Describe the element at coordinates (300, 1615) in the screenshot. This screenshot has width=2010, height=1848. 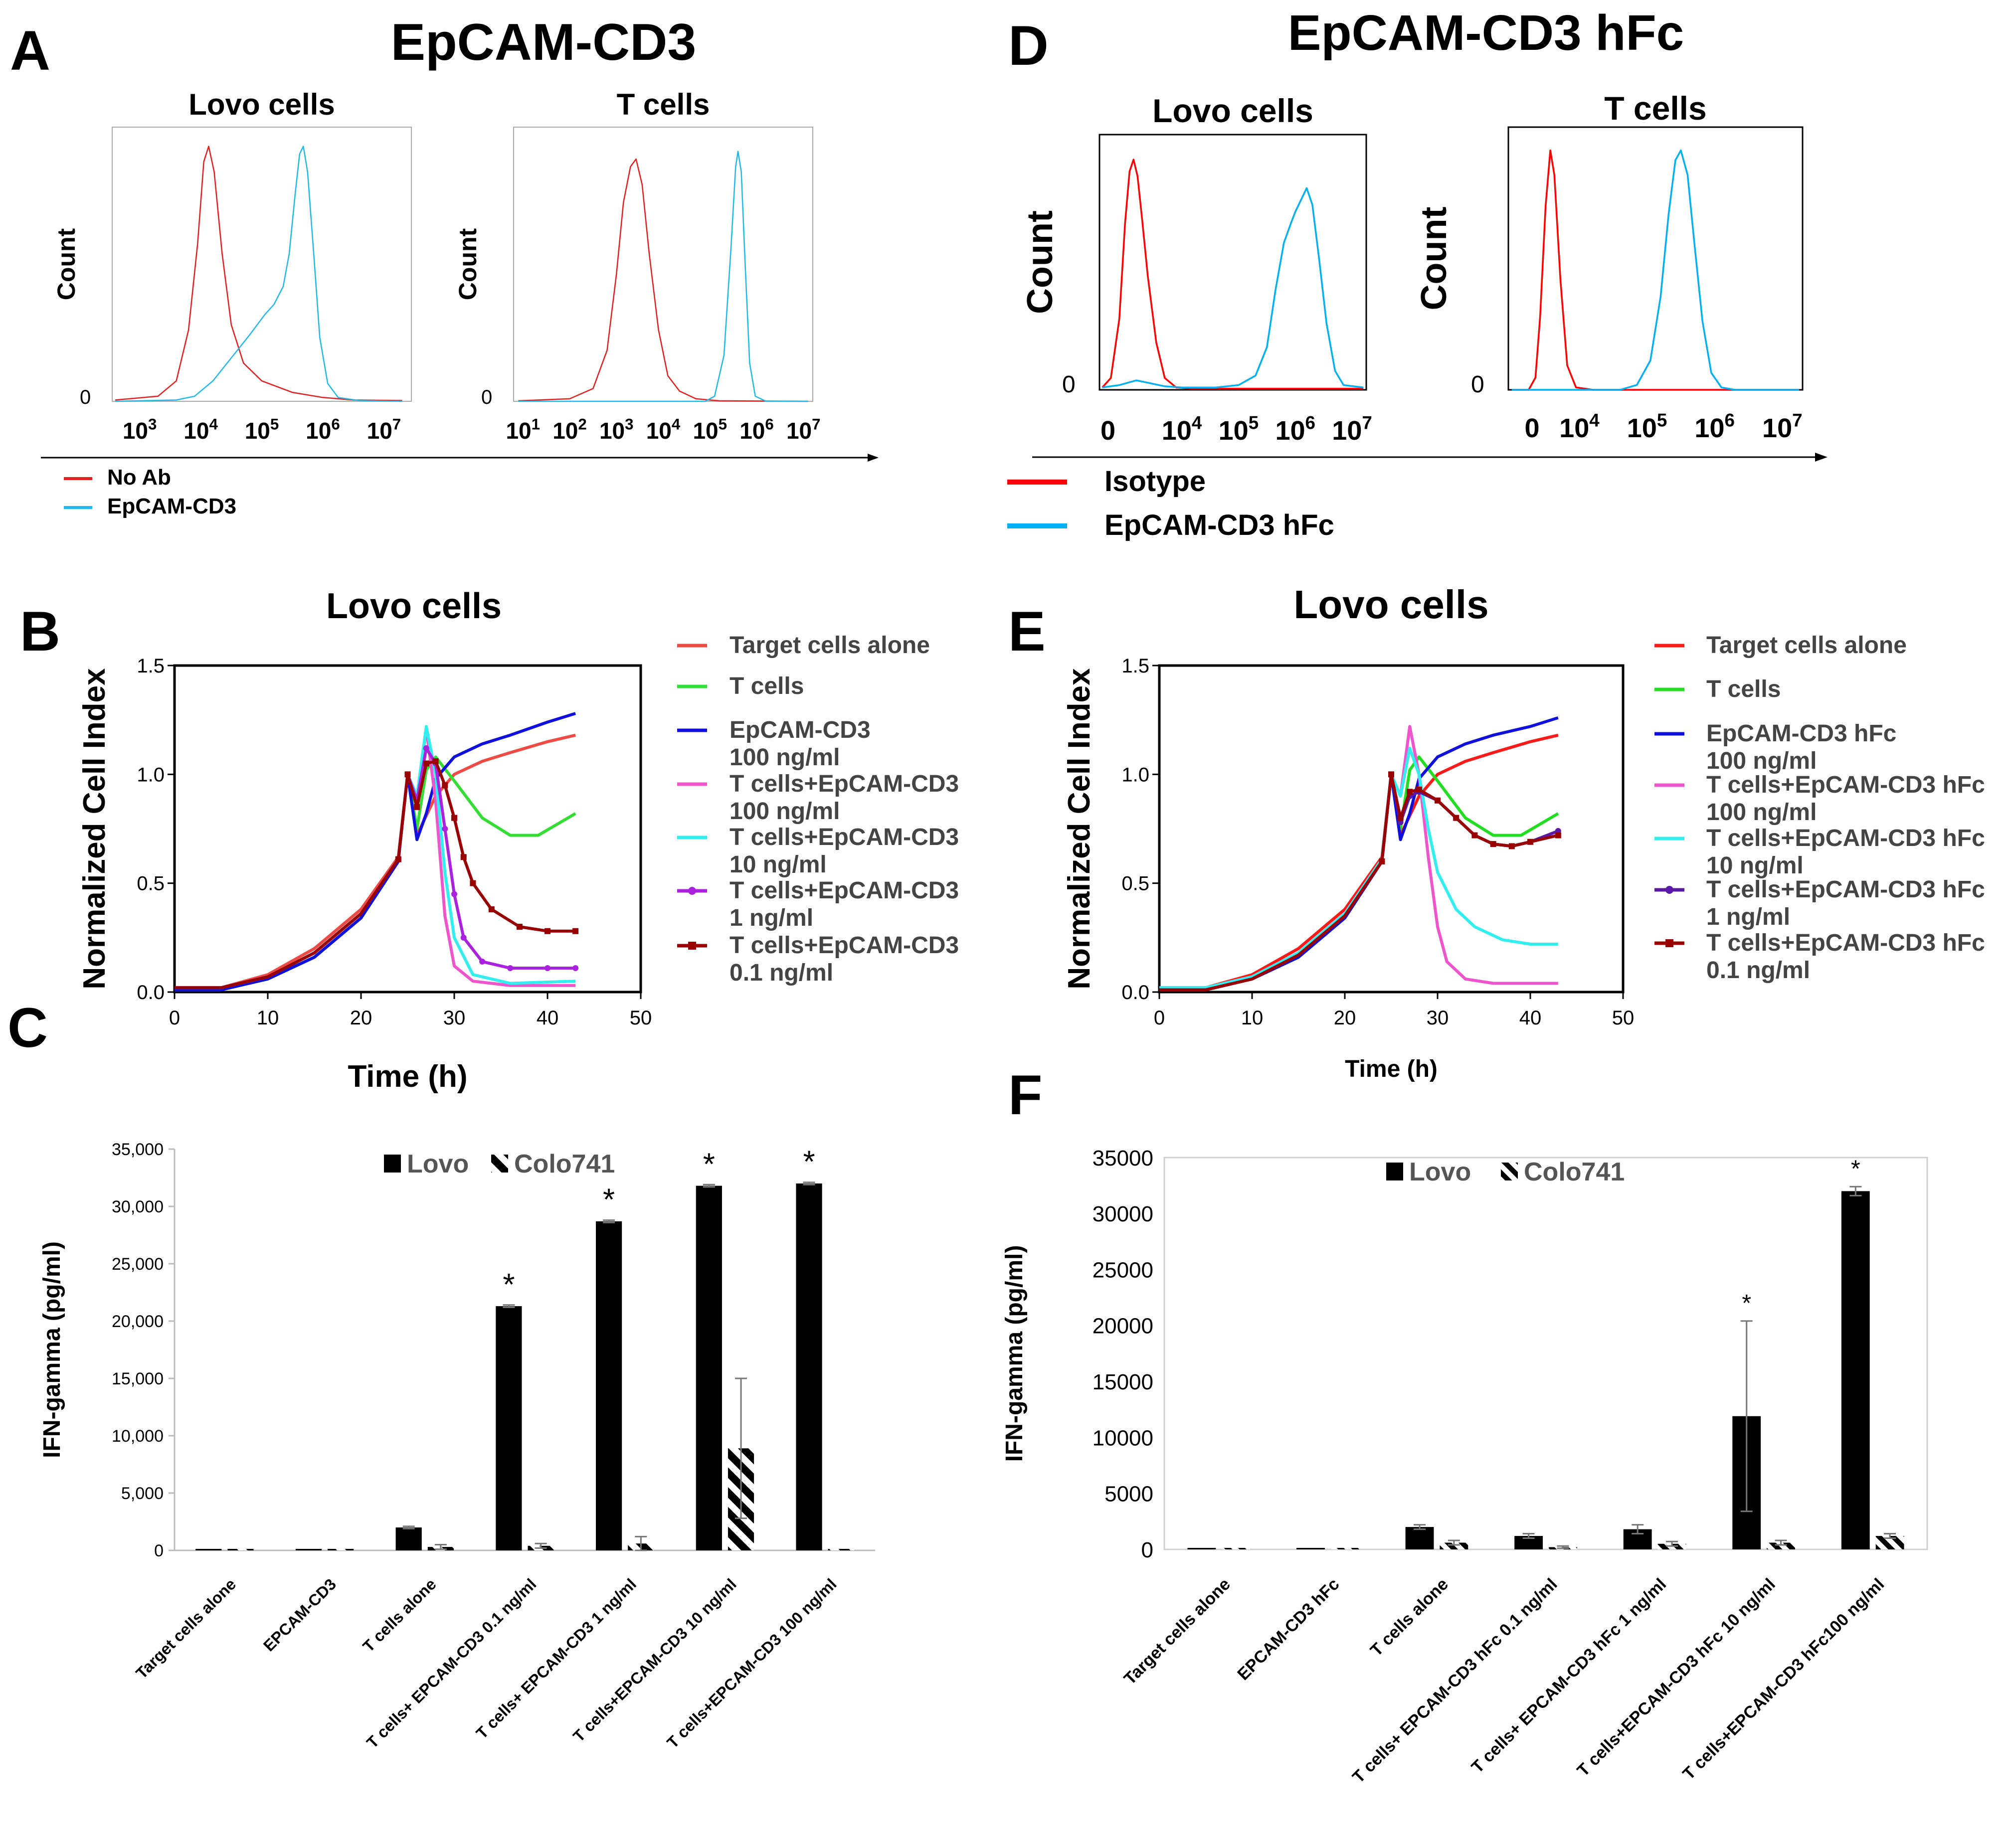
I see `category-label: EPCAM-CD3` at that location.